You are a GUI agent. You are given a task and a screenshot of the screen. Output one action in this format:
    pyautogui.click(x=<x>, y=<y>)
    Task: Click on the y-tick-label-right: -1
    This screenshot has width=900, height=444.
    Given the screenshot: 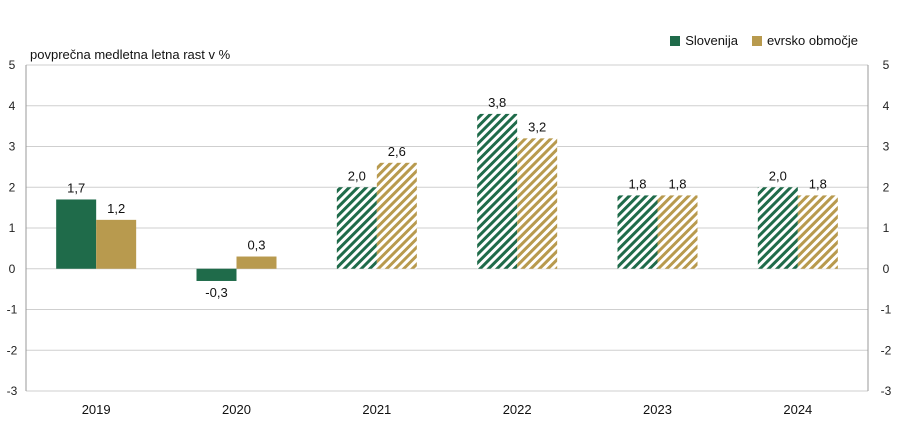 What is the action you would take?
    pyautogui.click(x=886, y=310)
    